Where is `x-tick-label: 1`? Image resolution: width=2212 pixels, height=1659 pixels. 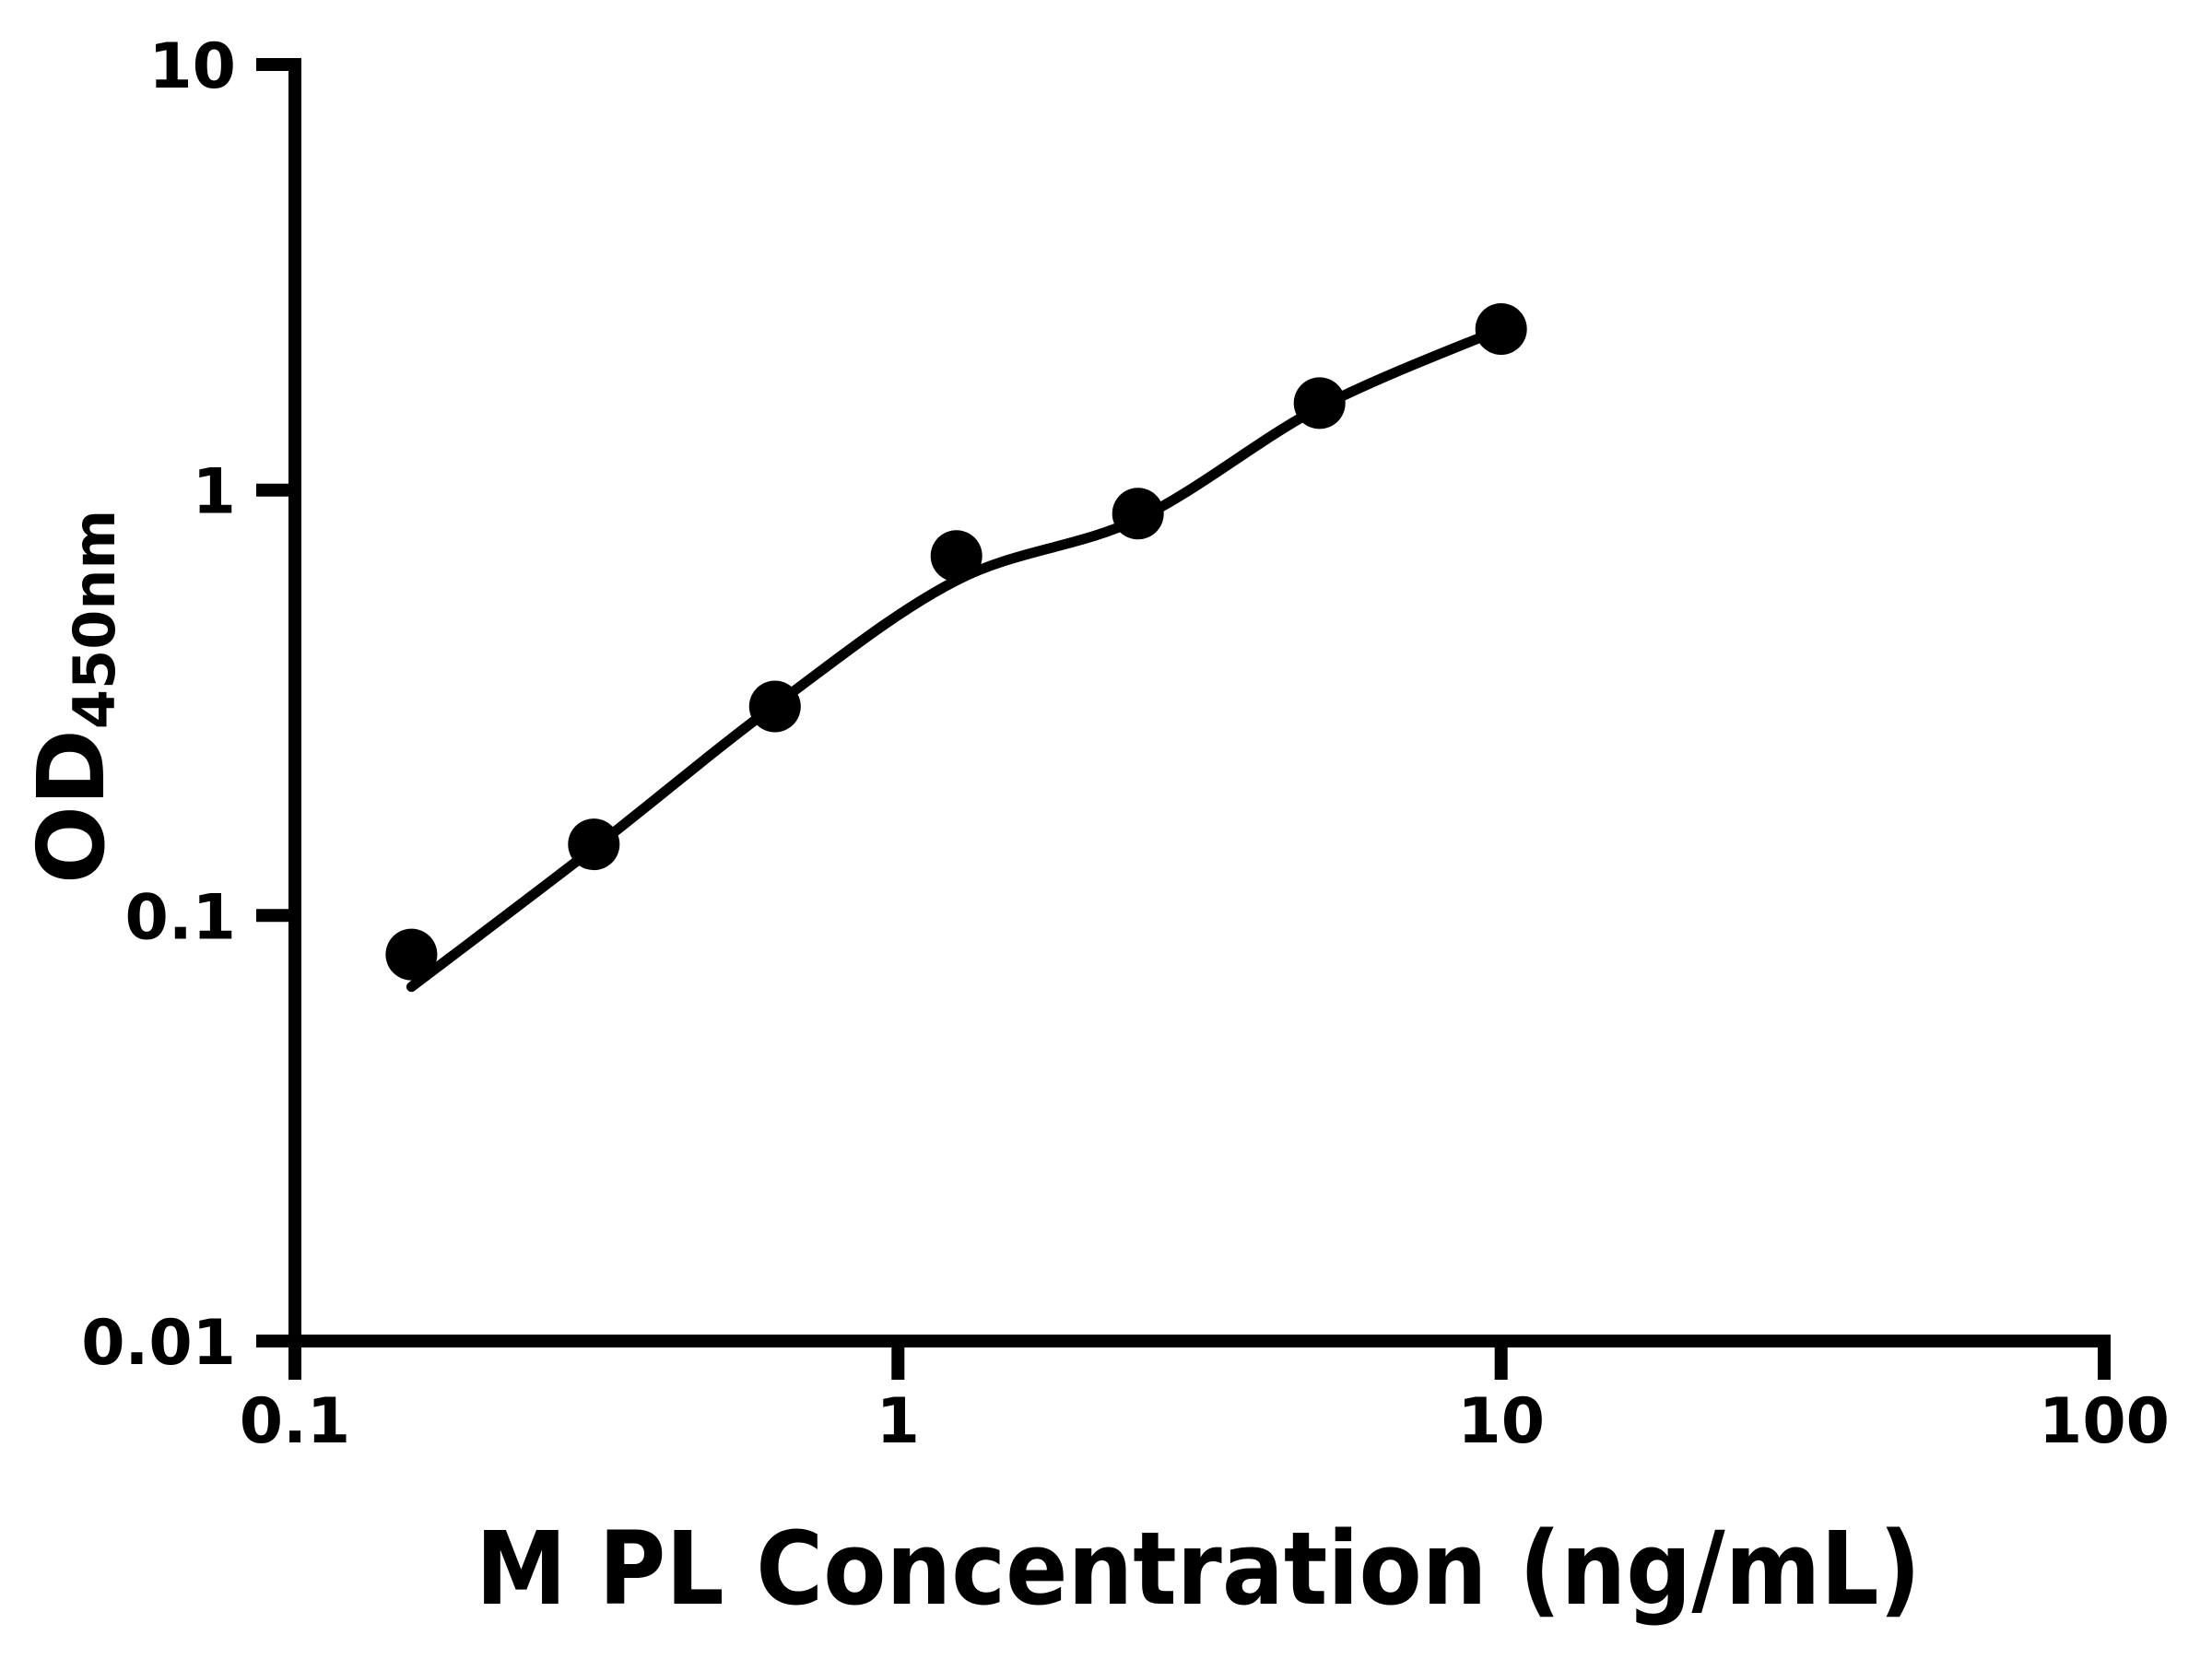
x-tick-label: 1 is located at coordinates (898, 1421).